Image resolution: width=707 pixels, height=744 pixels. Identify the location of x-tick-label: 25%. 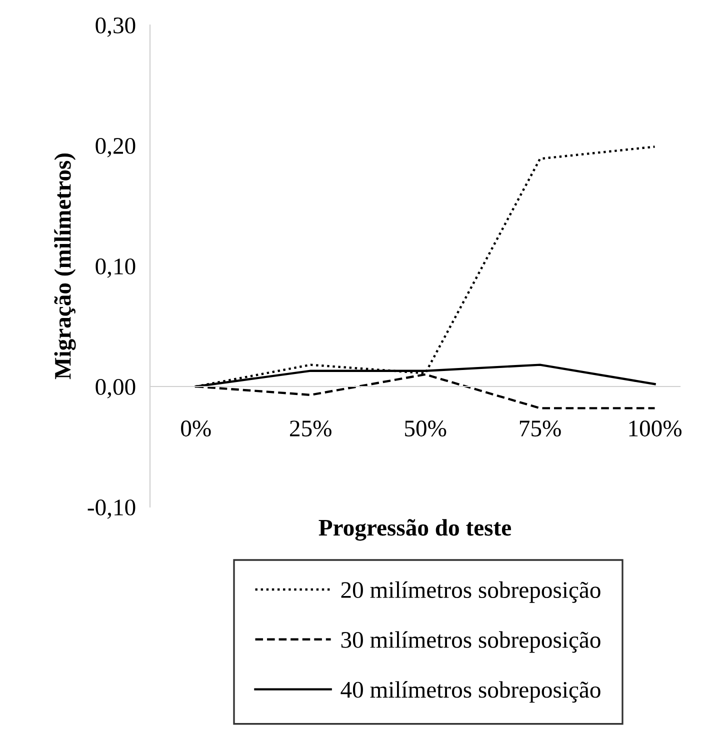
(311, 428).